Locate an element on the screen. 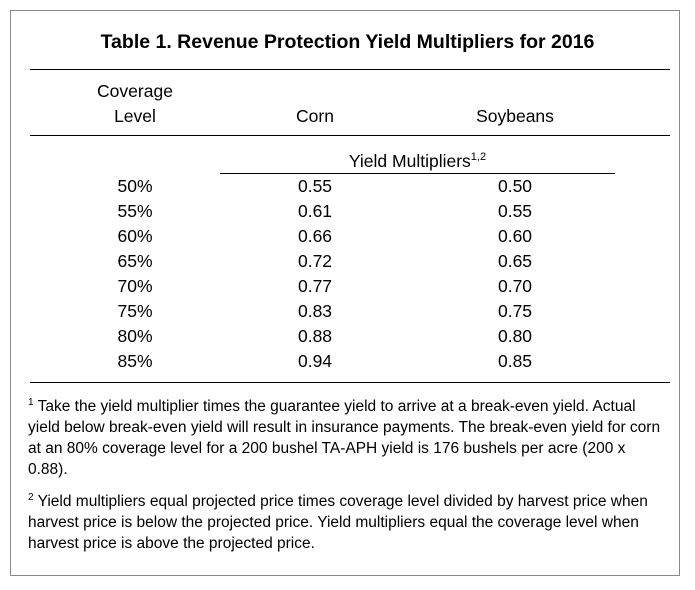  footnote-1-marker: 1 is located at coordinates (31, 402).